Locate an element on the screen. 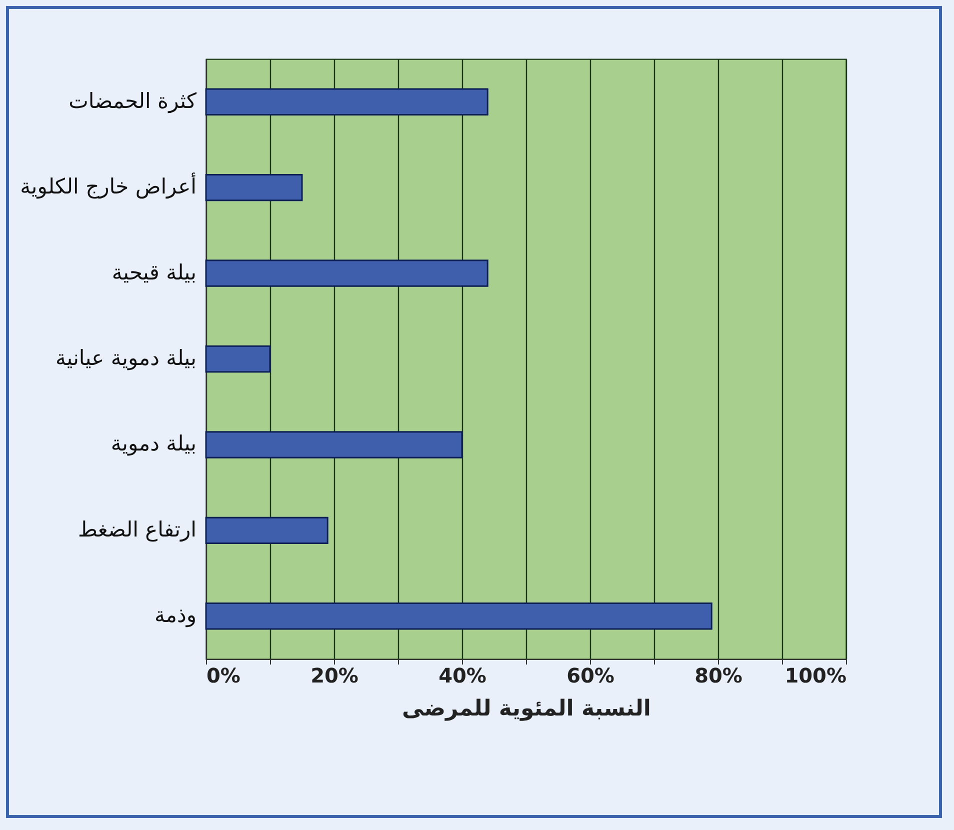 Image resolution: width=954 pixels, height=830 pixels. y-tick-label: أعراض خارج الكلوية is located at coordinates (108, 186).